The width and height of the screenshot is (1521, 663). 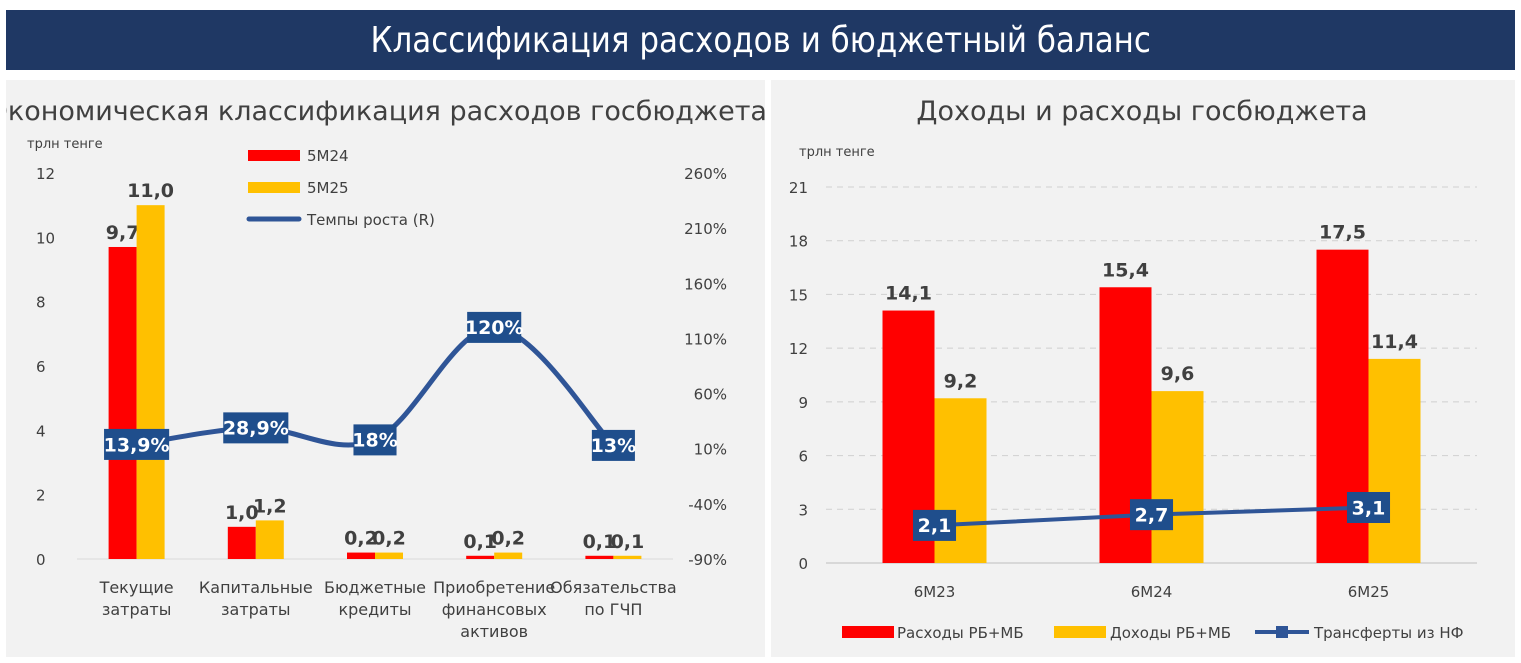 I want to click on transfers-label: 2,7, so click(x=1152, y=515).